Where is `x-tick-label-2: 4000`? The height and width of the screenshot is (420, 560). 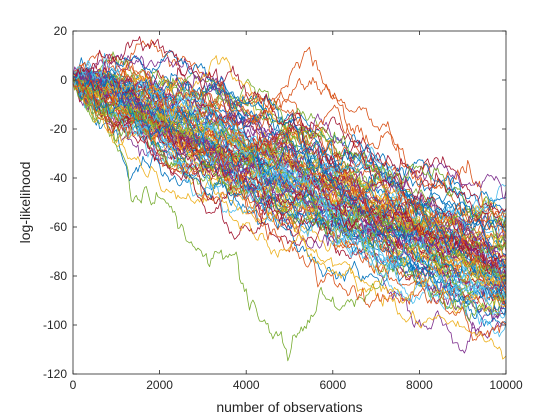
x-tick-label-2: 4000 is located at coordinates (246, 385).